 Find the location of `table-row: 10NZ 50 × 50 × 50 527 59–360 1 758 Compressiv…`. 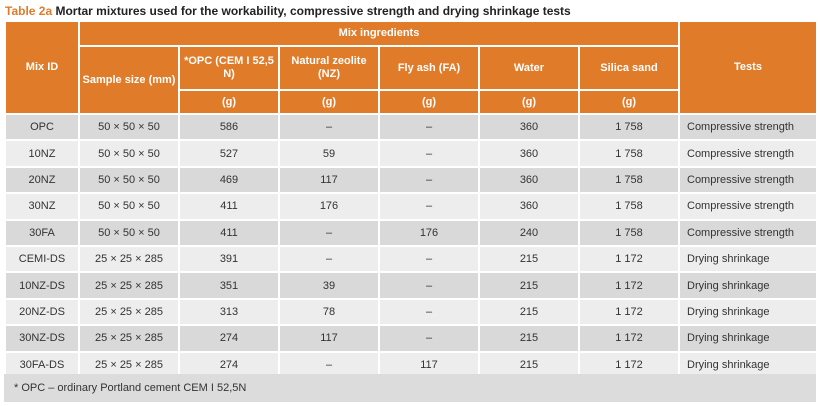

table-row: 10NZ 50 × 50 × 50 527 59–360 1 758 Compressiv… is located at coordinates (411, 153).